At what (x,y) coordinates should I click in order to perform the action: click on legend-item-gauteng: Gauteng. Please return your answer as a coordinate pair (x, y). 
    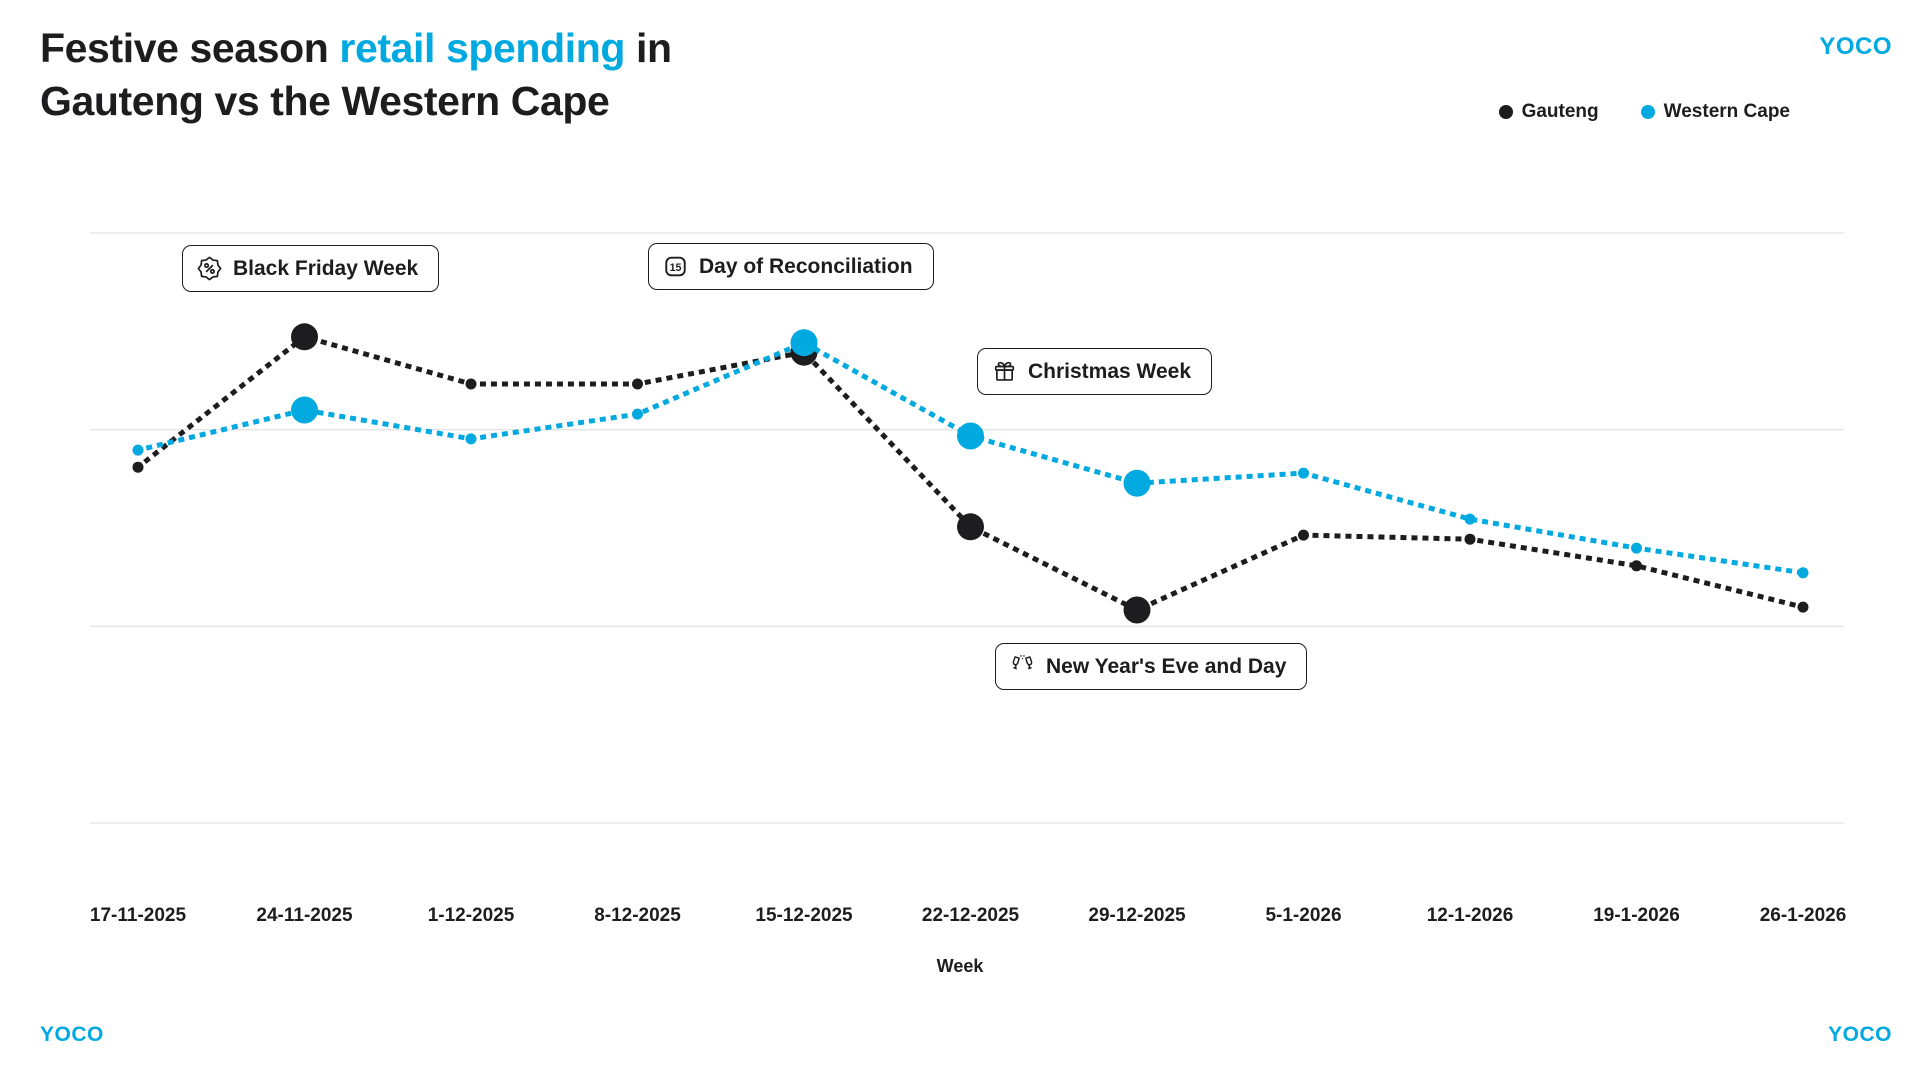
    Looking at the image, I should click on (1548, 112).